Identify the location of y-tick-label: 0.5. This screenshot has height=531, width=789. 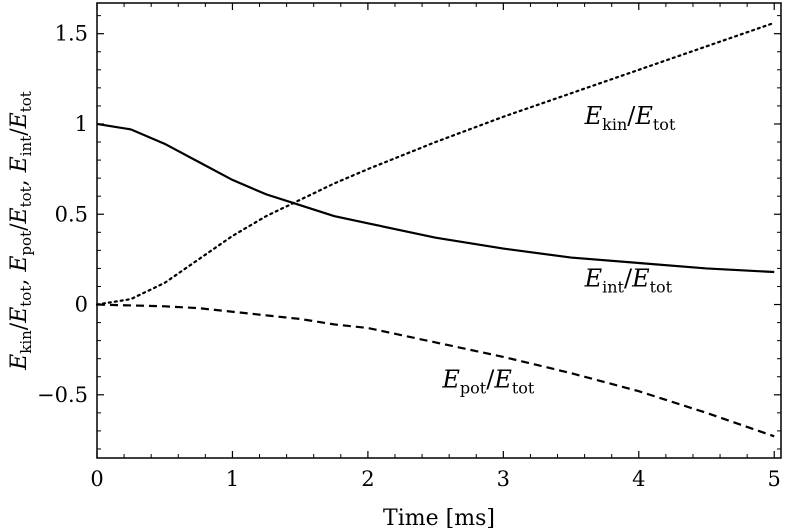
(71, 214).